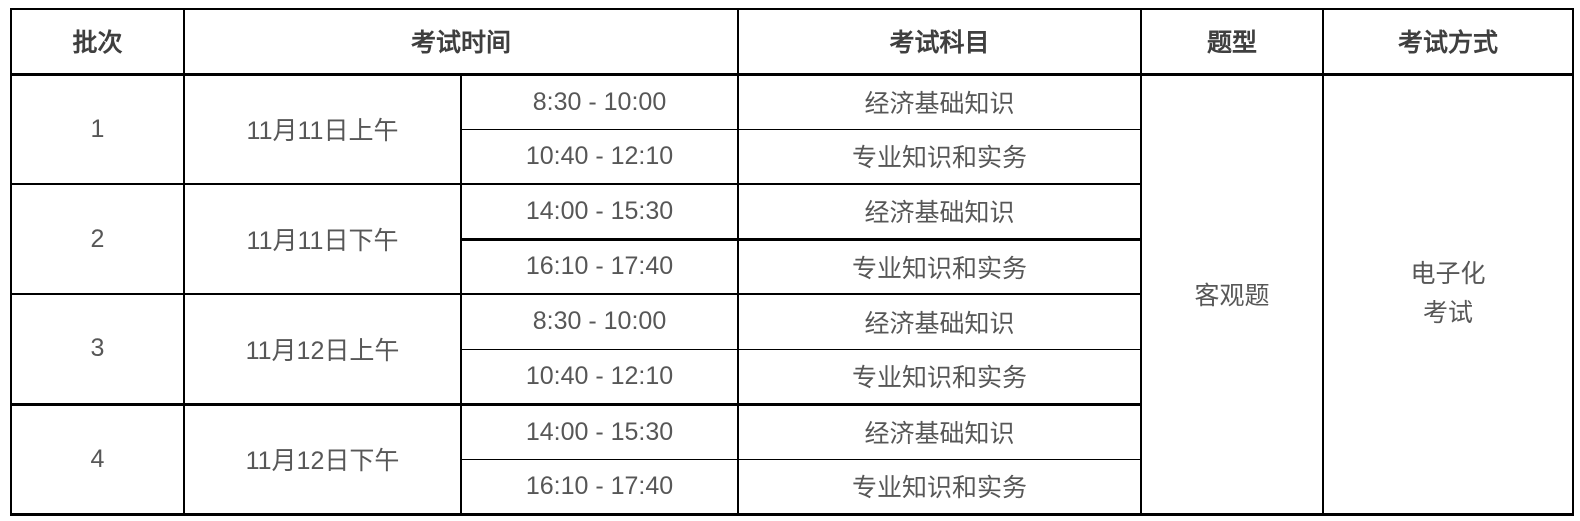  What do you see at coordinates (97, 129) in the screenshot?
I see `batch-number: 1` at bounding box center [97, 129].